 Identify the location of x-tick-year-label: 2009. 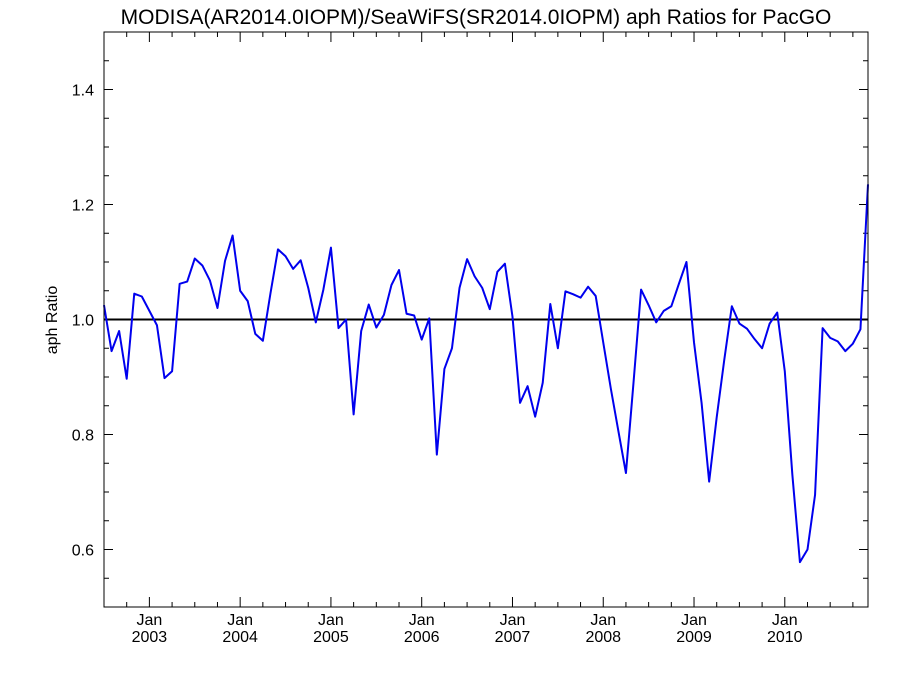
(694, 637).